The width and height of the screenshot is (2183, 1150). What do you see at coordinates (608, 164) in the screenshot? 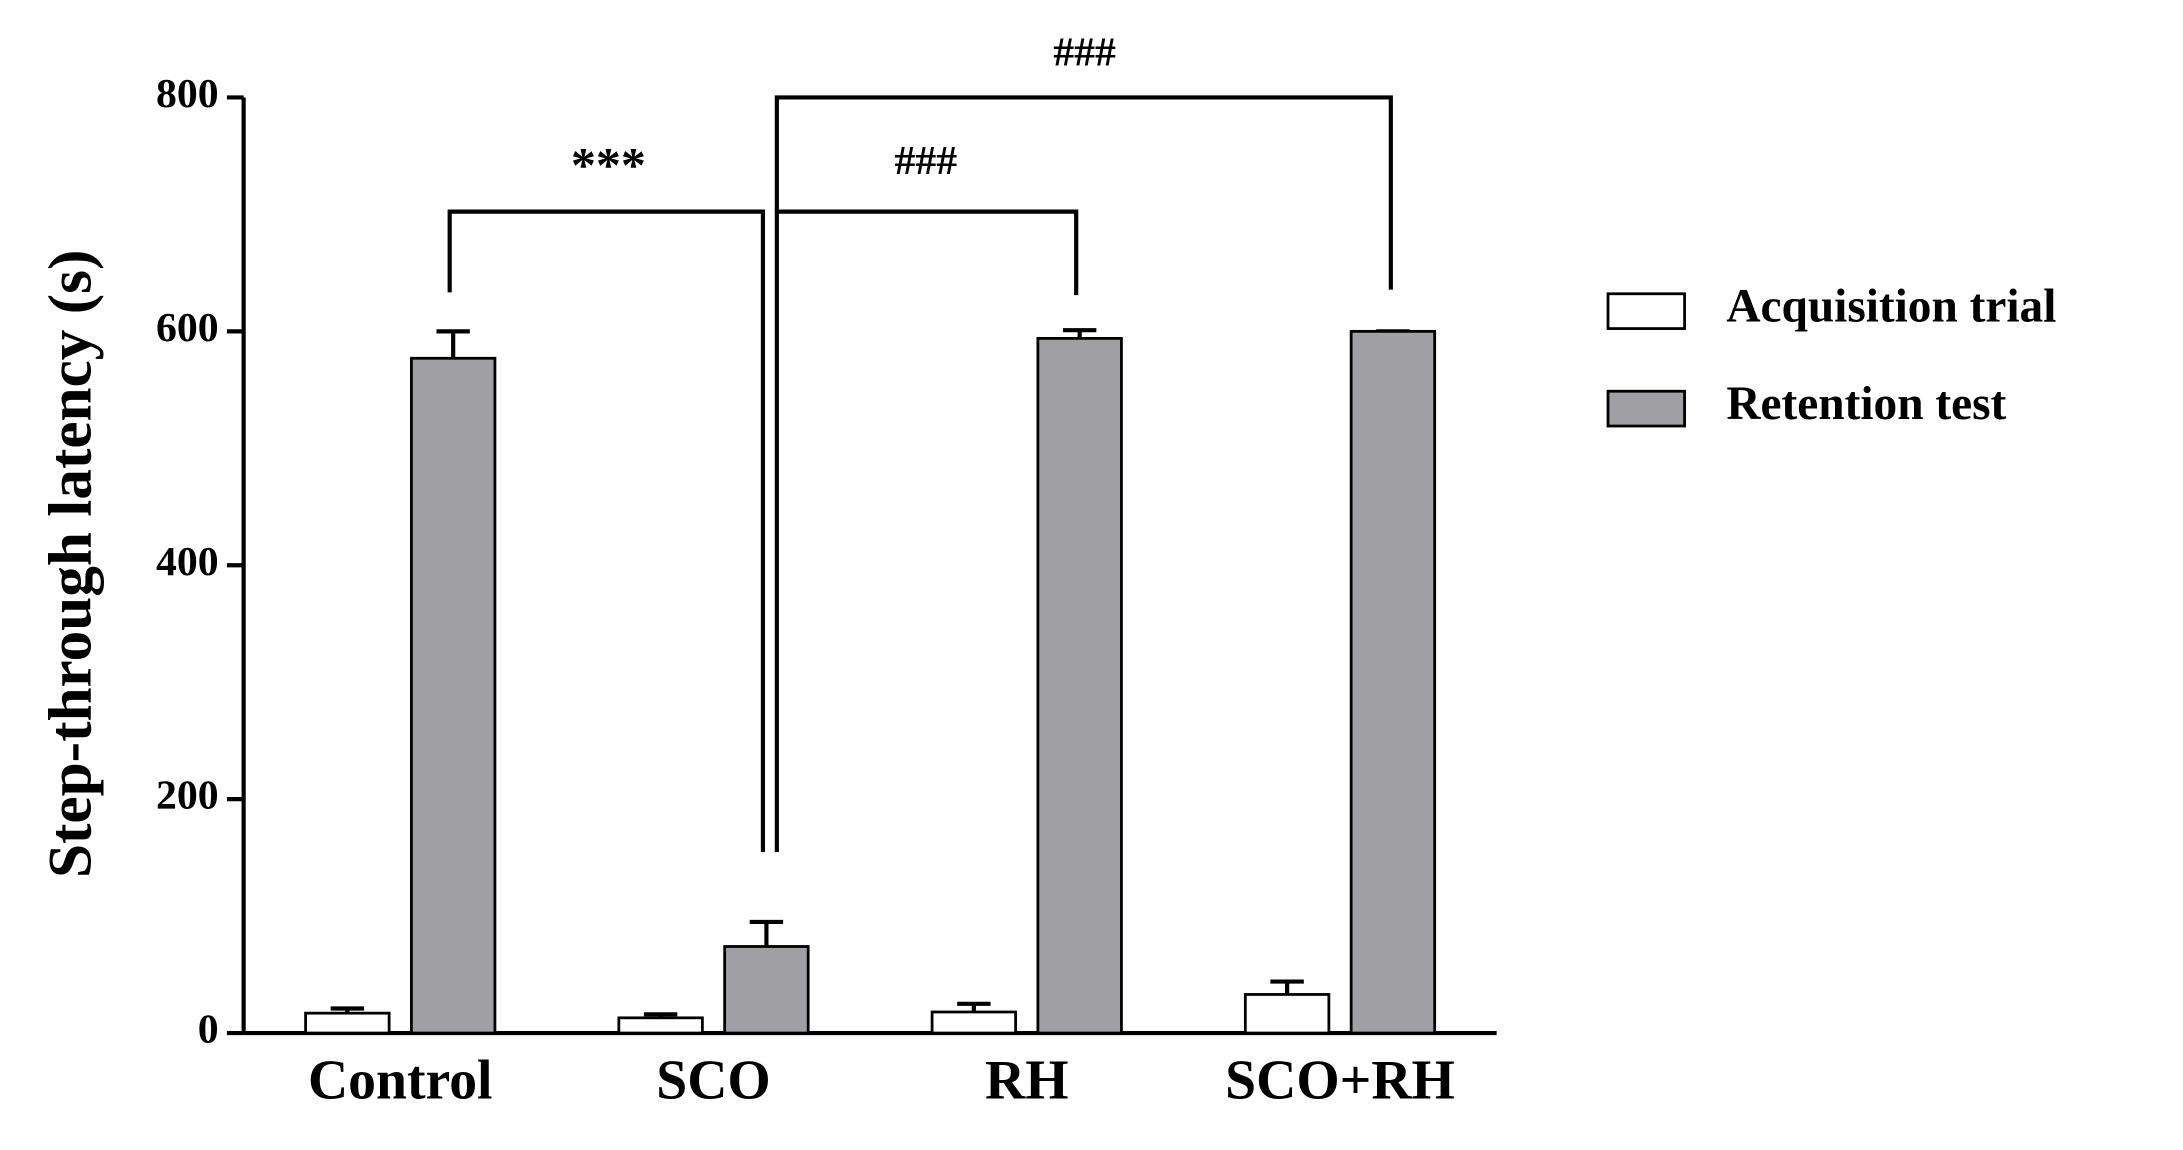
I see `annotation: ***` at bounding box center [608, 164].